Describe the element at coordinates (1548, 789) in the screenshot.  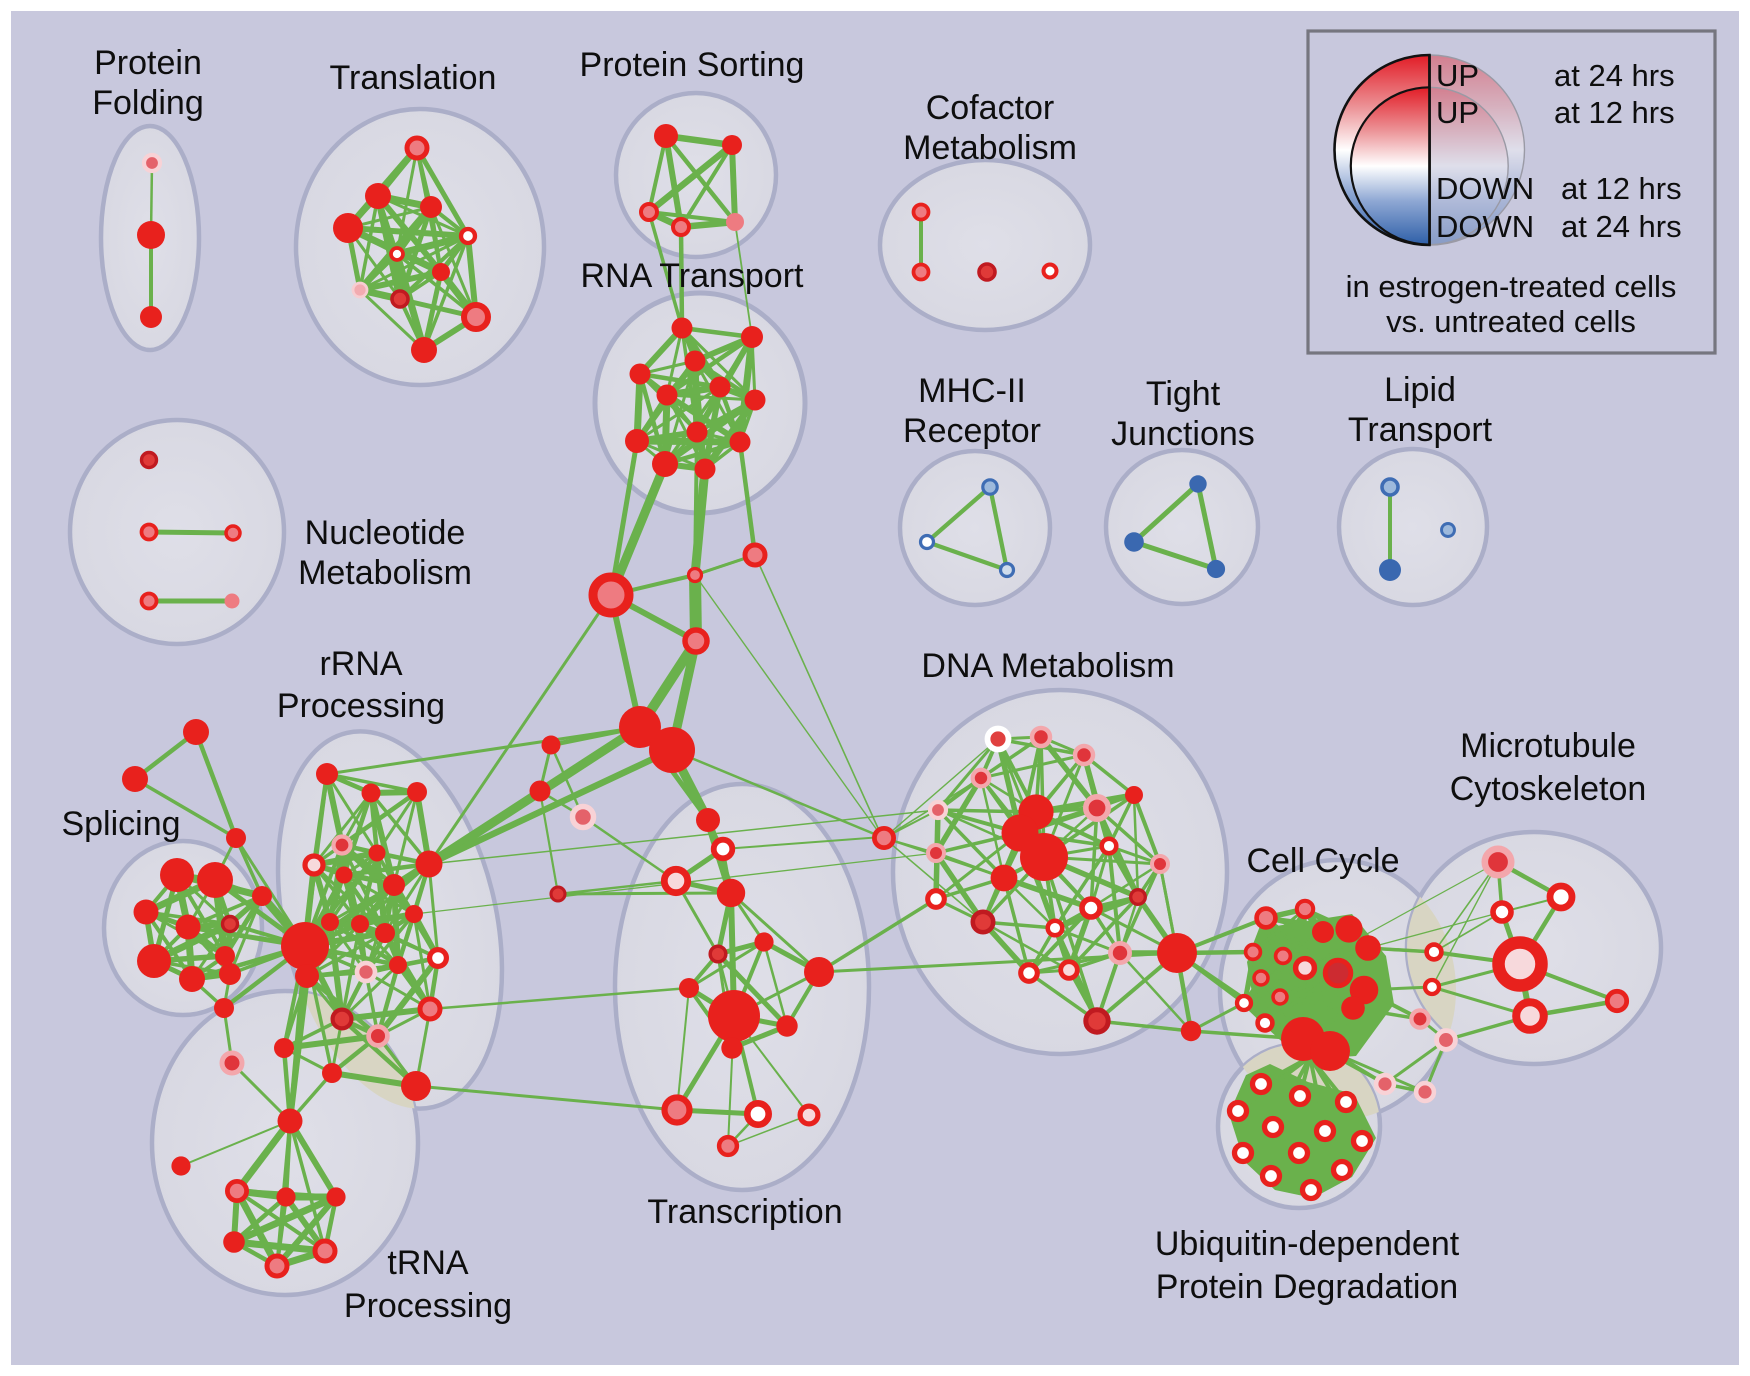
I see `svg-text: Cytoskeleton` at that location.